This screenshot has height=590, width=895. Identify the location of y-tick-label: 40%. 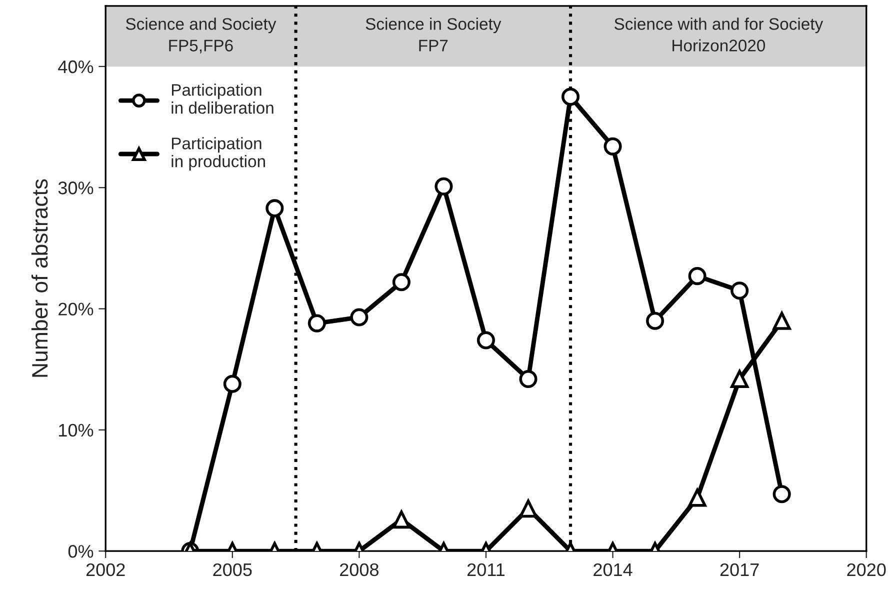
(76, 67).